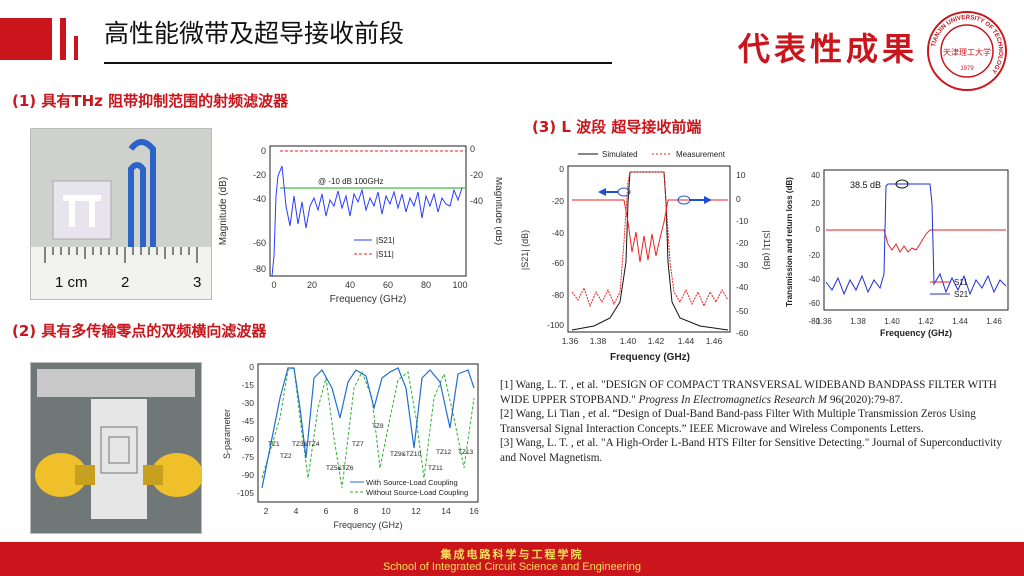  Describe the element at coordinates (742, 311) in the screenshot. I see `svg-text: -50` at that location.